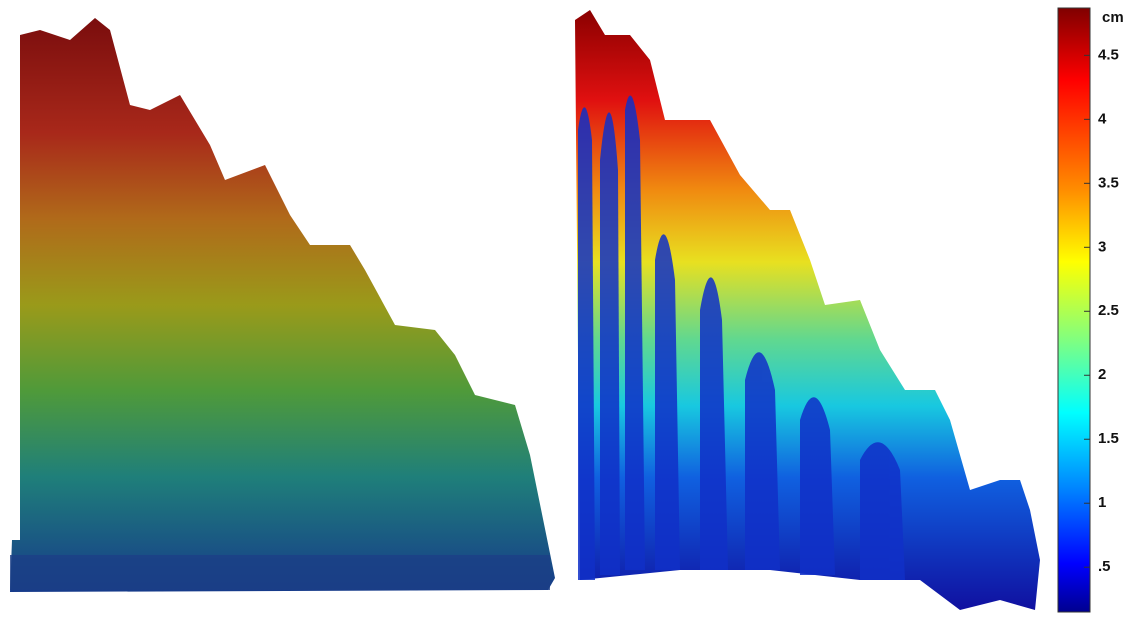 The image size is (1137, 617). What do you see at coordinates (1102, 502) in the screenshot?
I see `colorbar-tick-label: 1` at bounding box center [1102, 502].